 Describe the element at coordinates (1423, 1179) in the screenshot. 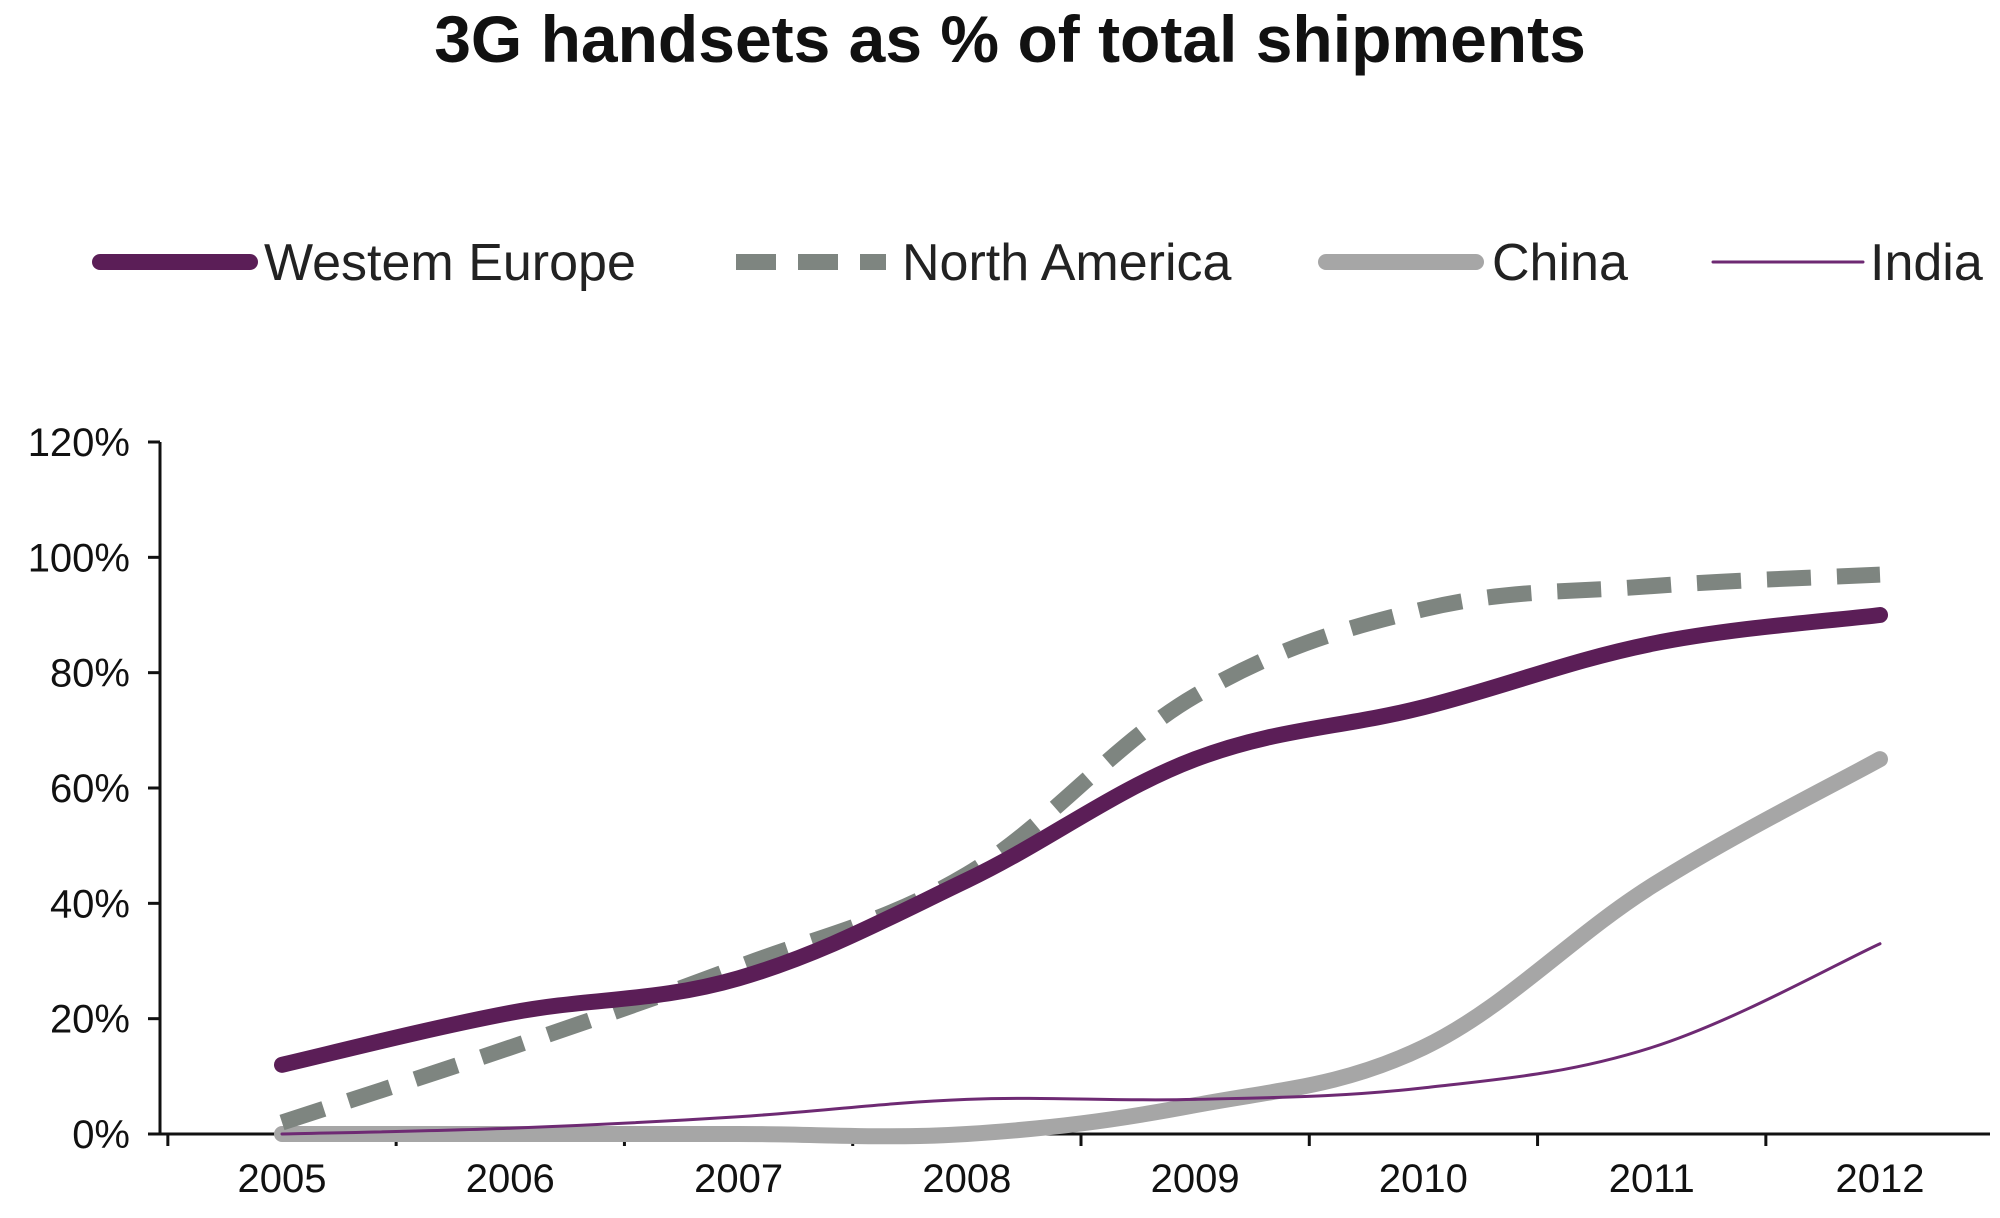

I see `x-tick-label: 2010` at that location.